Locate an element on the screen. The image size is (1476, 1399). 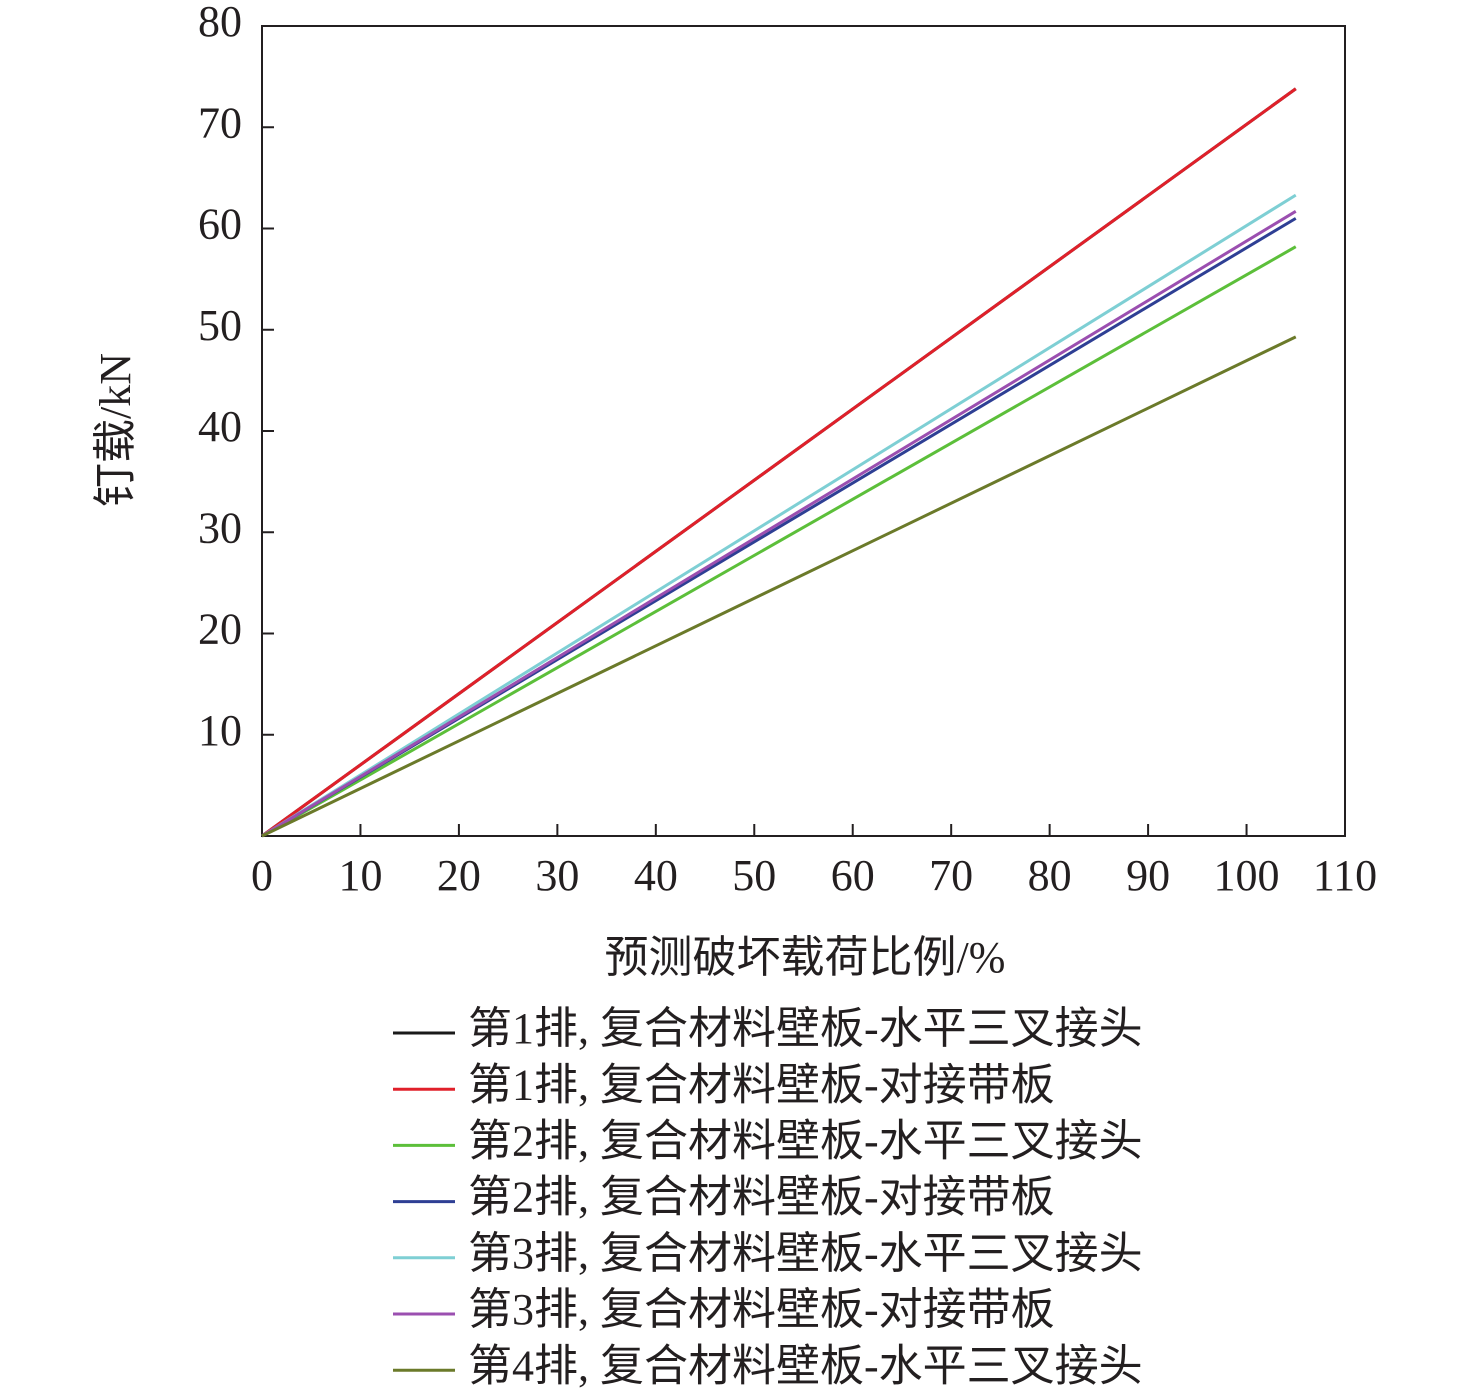
legend-label: 第4排, 复合材料壁板-水平三叉接头 is located at coordinates (805, 1365).